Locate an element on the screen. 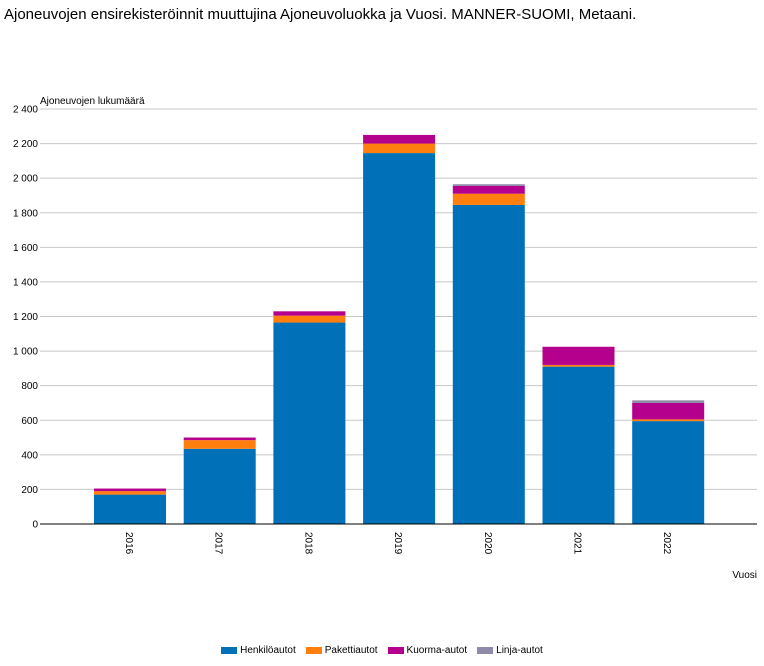 The image size is (764, 666). legend-label: Pakettiautot is located at coordinates (351, 650).